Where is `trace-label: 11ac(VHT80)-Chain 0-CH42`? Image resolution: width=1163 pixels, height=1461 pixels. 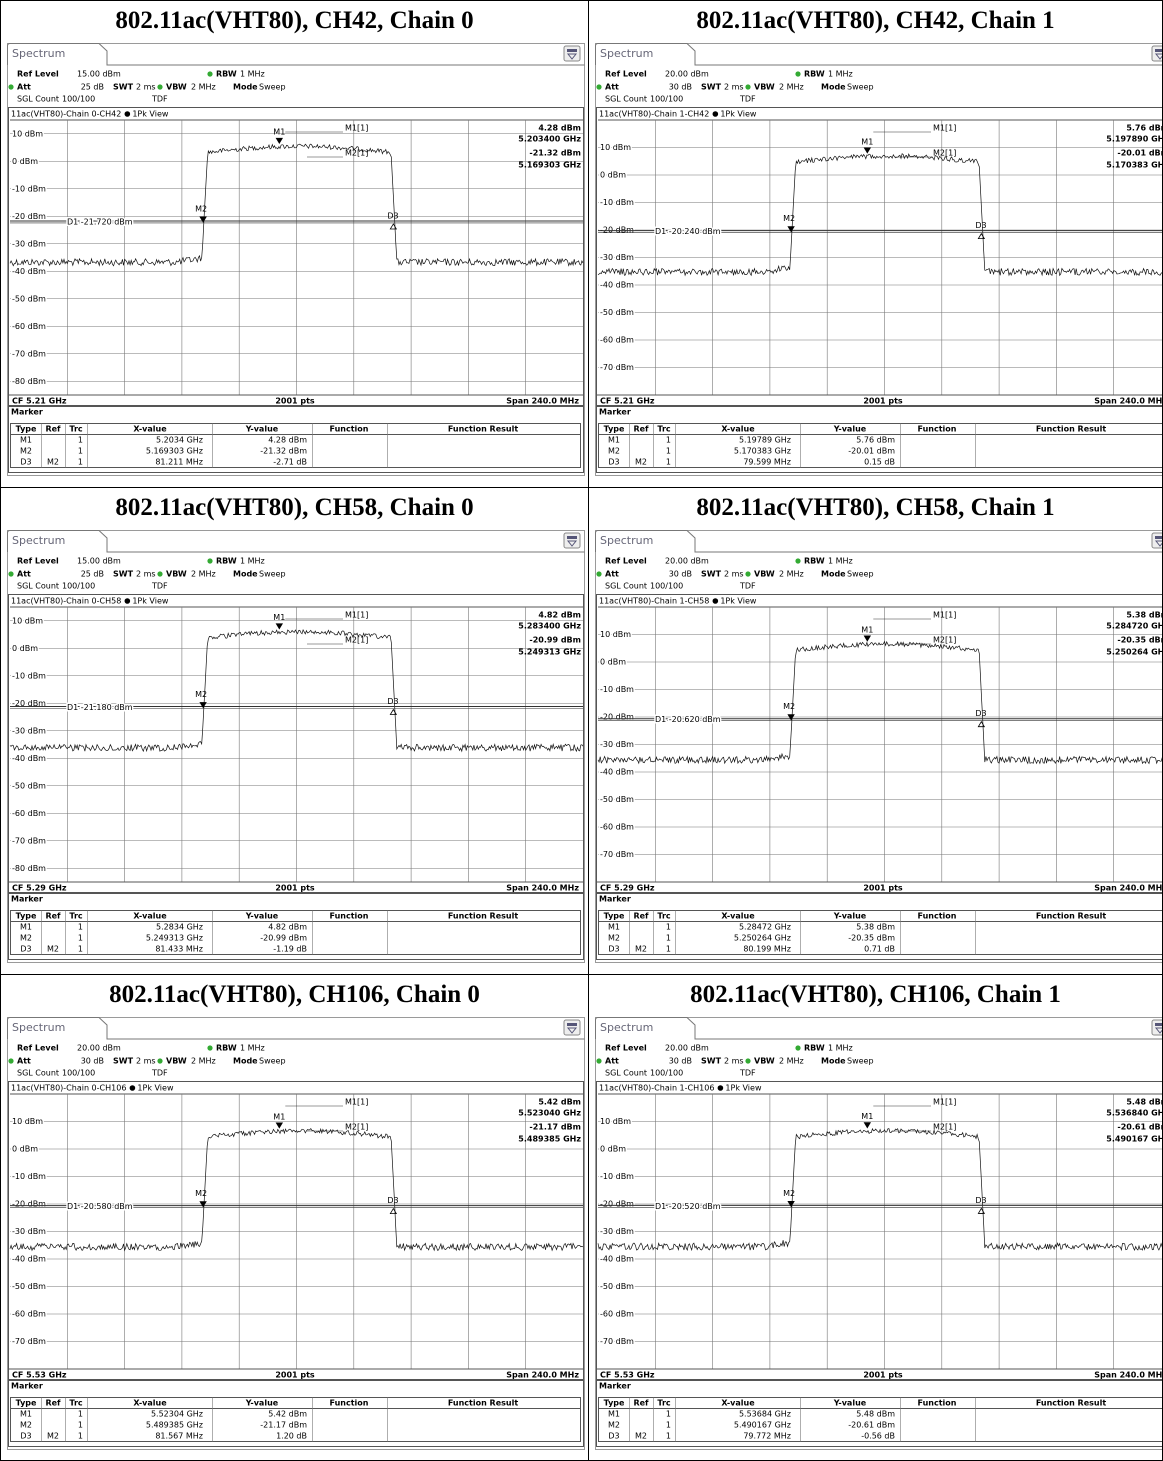
trace-label: 11ac(VHT80)-Chain 0-CH42 is located at coordinates (66, 114).